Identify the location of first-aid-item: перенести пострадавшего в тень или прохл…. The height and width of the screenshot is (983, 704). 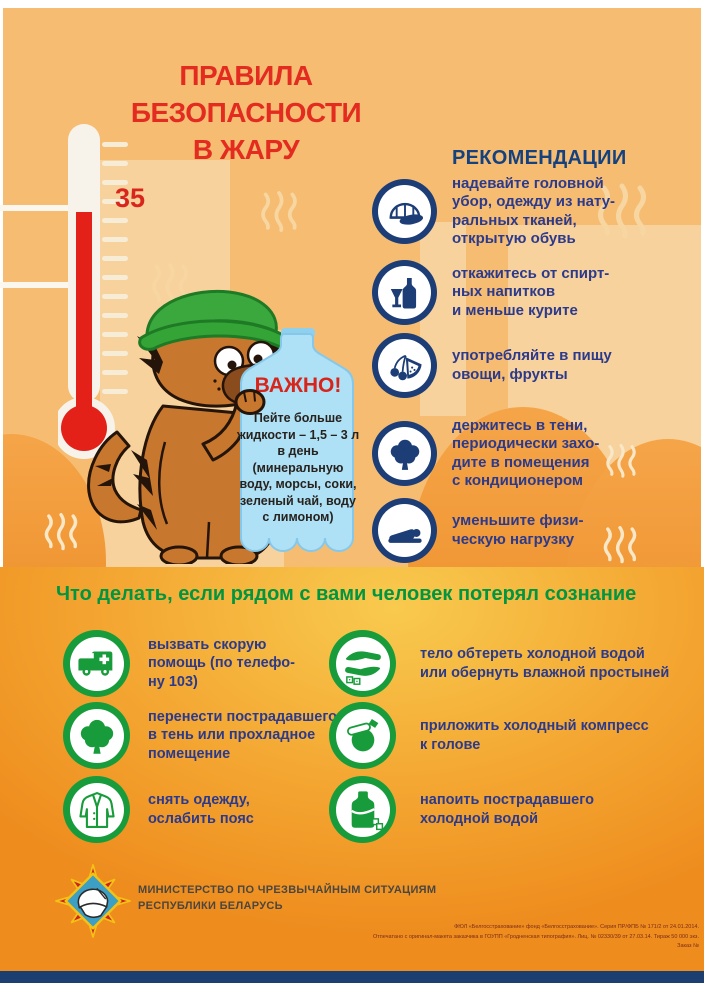
(200, 735).